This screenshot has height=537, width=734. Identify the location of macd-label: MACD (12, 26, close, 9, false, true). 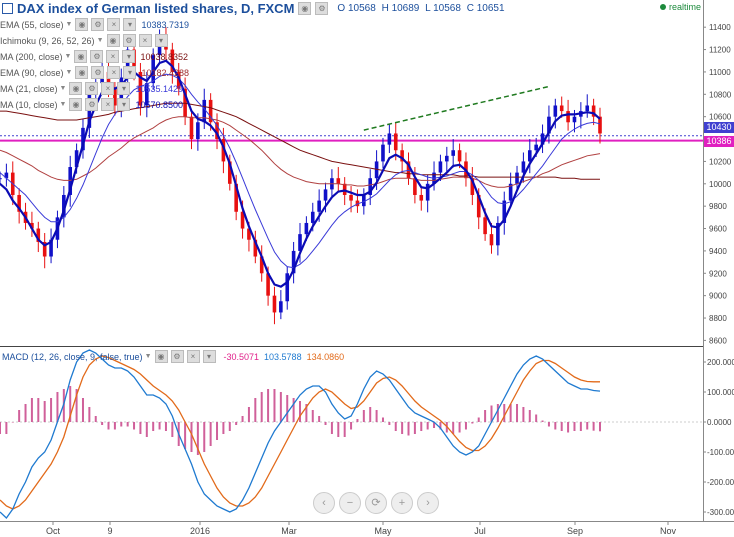
(72, 356).